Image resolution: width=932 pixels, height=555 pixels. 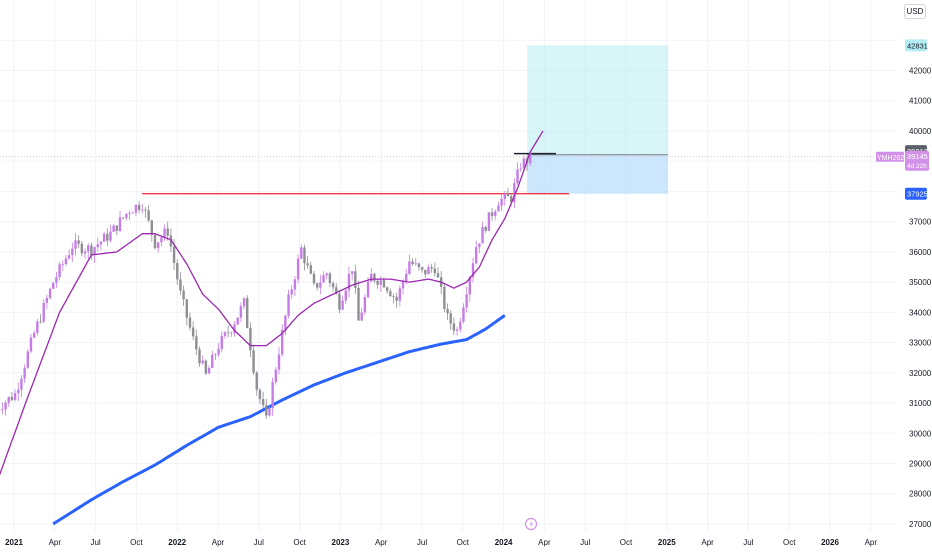 What do you see at coordinates (667, 542) in the screenshot?
I see `time-tick-label: 2025` at bounding box center [667, 542].